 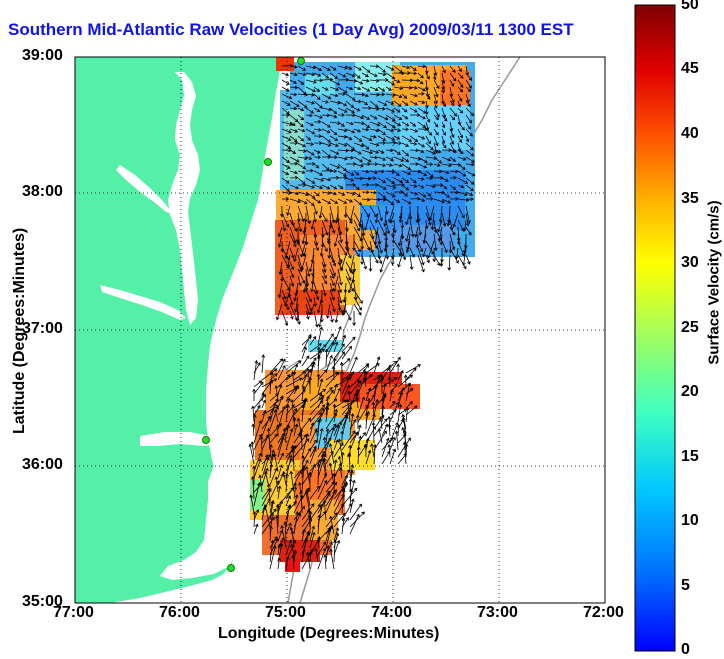 I want to click on colorbar-tick-label: 15, so click(x=690, y=456).